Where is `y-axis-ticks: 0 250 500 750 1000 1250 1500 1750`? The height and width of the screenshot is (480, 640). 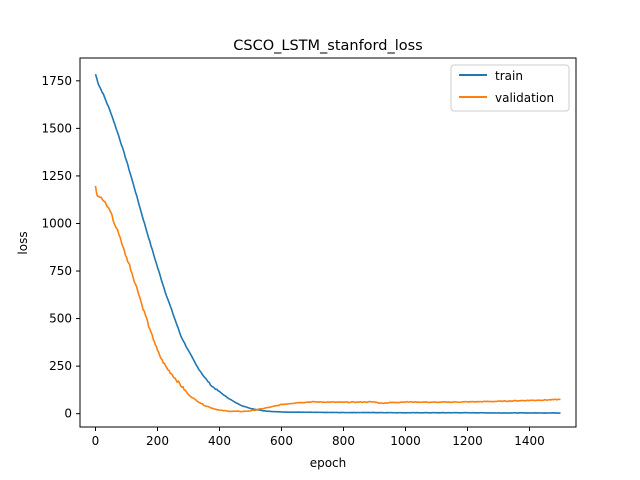 y-axis-ticks: 0 250 500 750 1000 1250 1500 1750 is located at coordinates (60, 247).